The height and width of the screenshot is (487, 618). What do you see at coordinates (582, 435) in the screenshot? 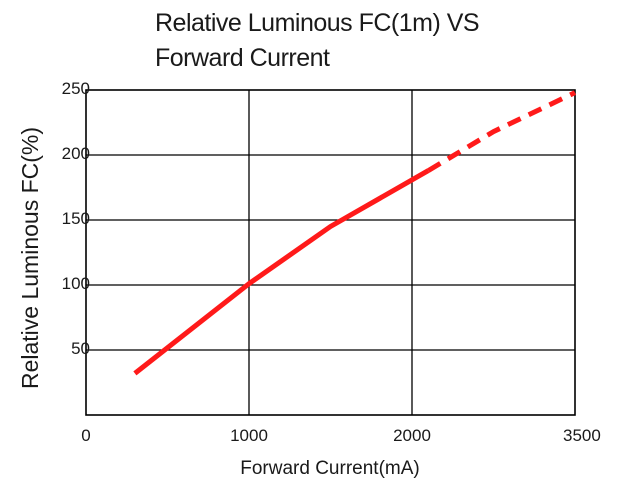
I see `x-tick-label: 3500` at bounding box center [582, 435].